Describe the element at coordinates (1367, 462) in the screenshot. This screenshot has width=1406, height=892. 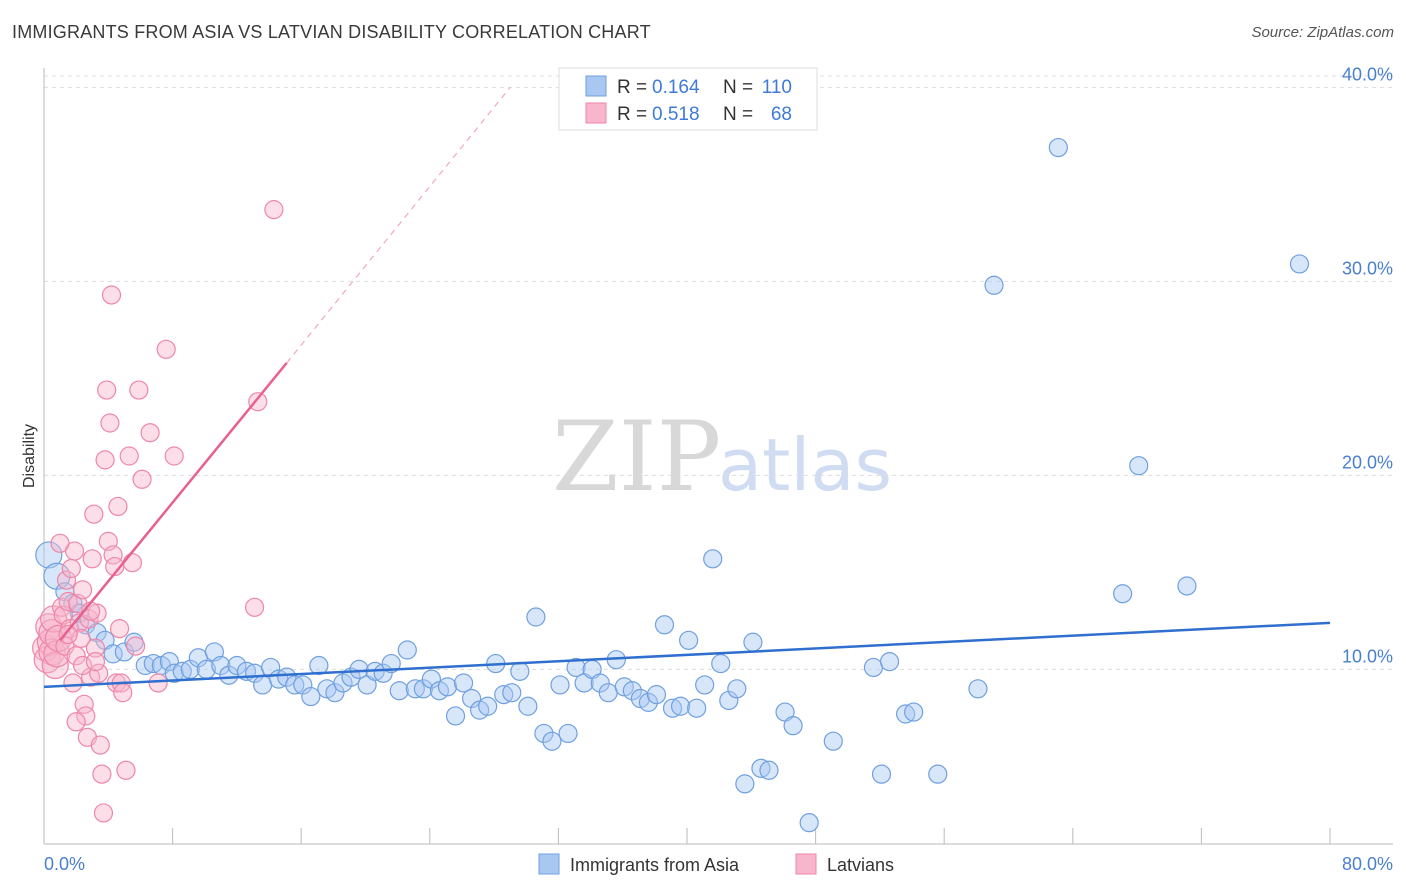
I see `y-tick-label: 20.0%` at that location.